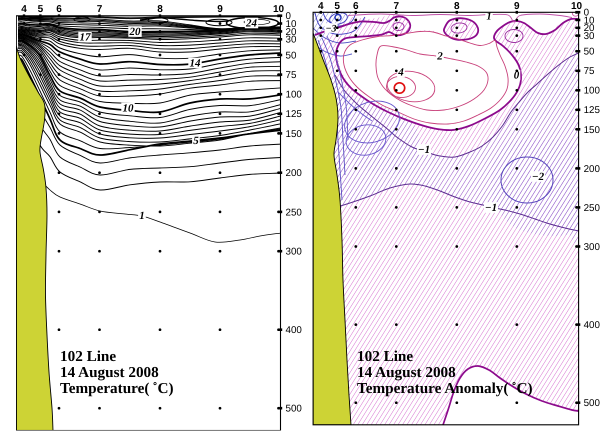 This screenshot has width=600, height=446. Describe the element at coordinates (196, 64) in the screenshot. I see `svg-text: 14` at that location.